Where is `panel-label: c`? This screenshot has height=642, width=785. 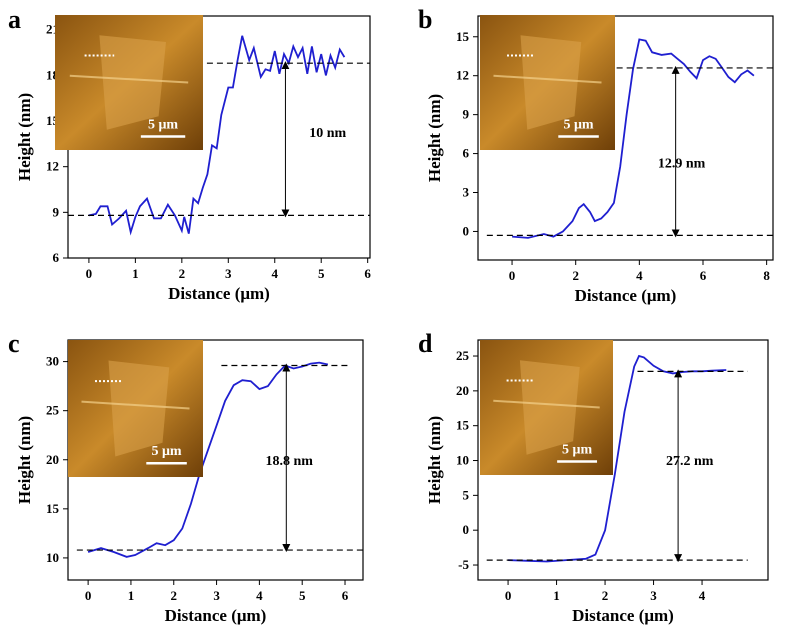 panel-label: c is located at coordinates (14, 343).